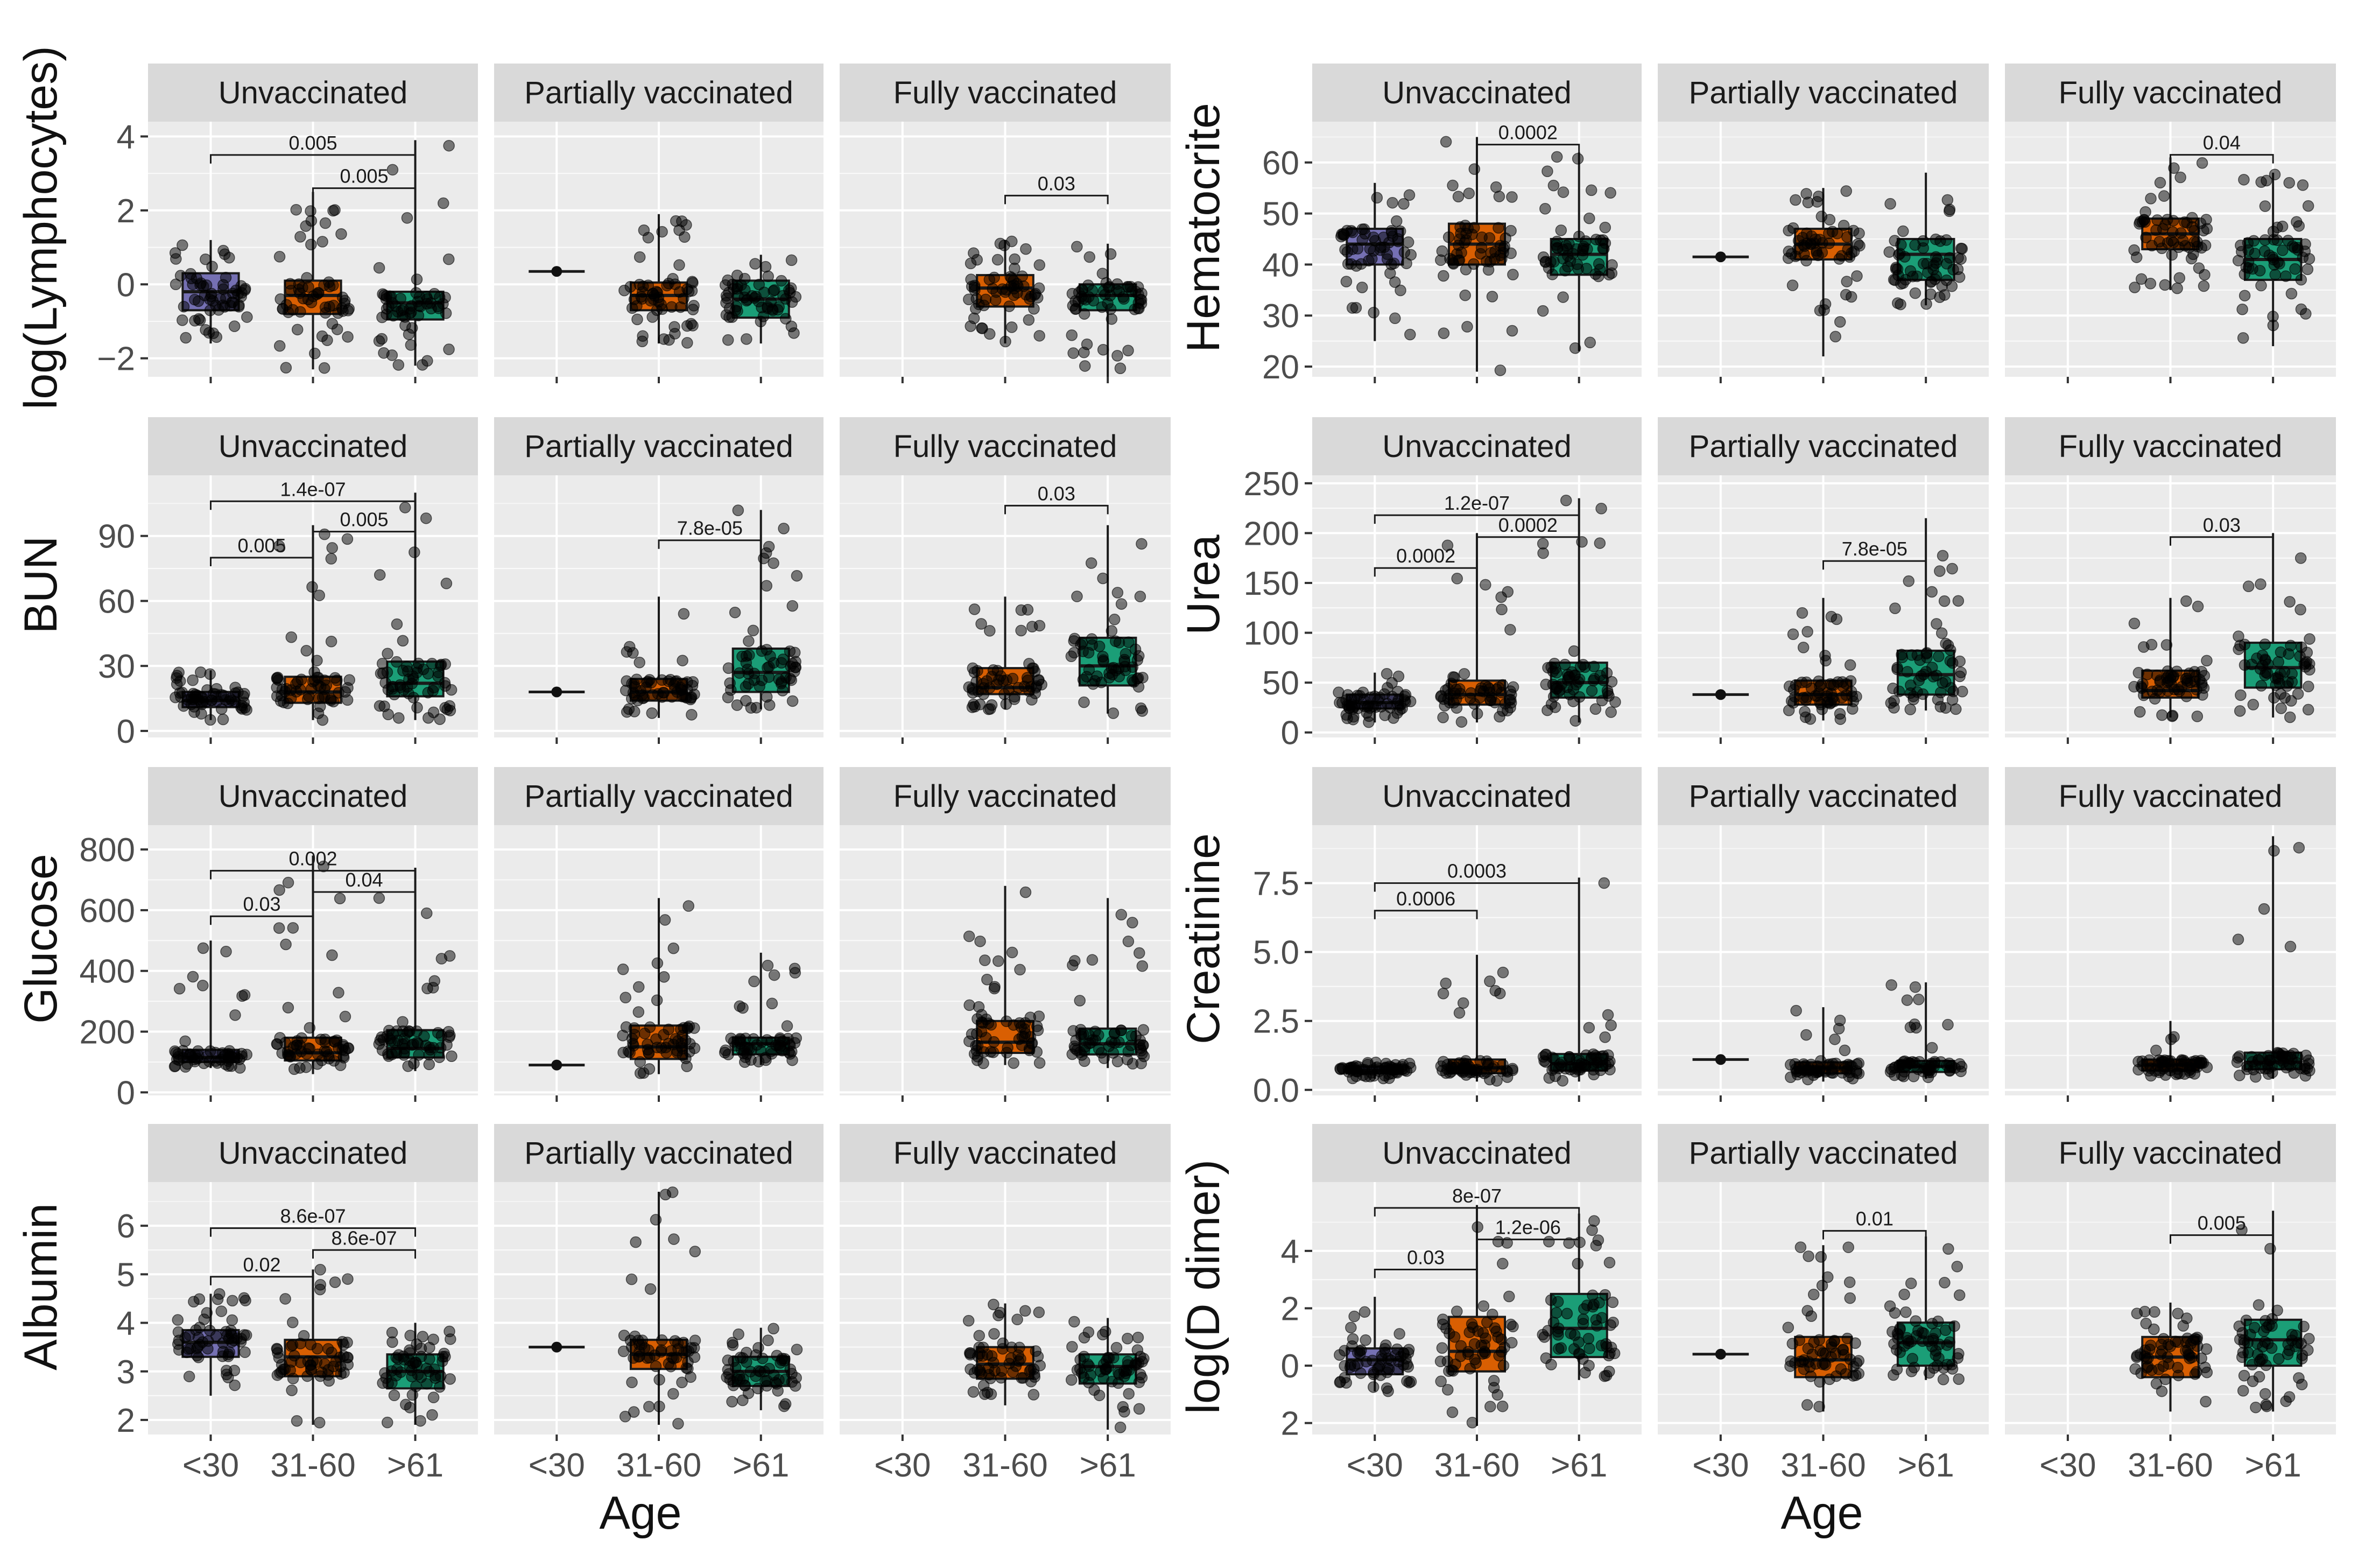 The height and width of the screenshot is (1568, 2358). What do you see at coordinates (313, 446) in the screenshot?
I see `facet-strip` at bounding box center [313, 446].